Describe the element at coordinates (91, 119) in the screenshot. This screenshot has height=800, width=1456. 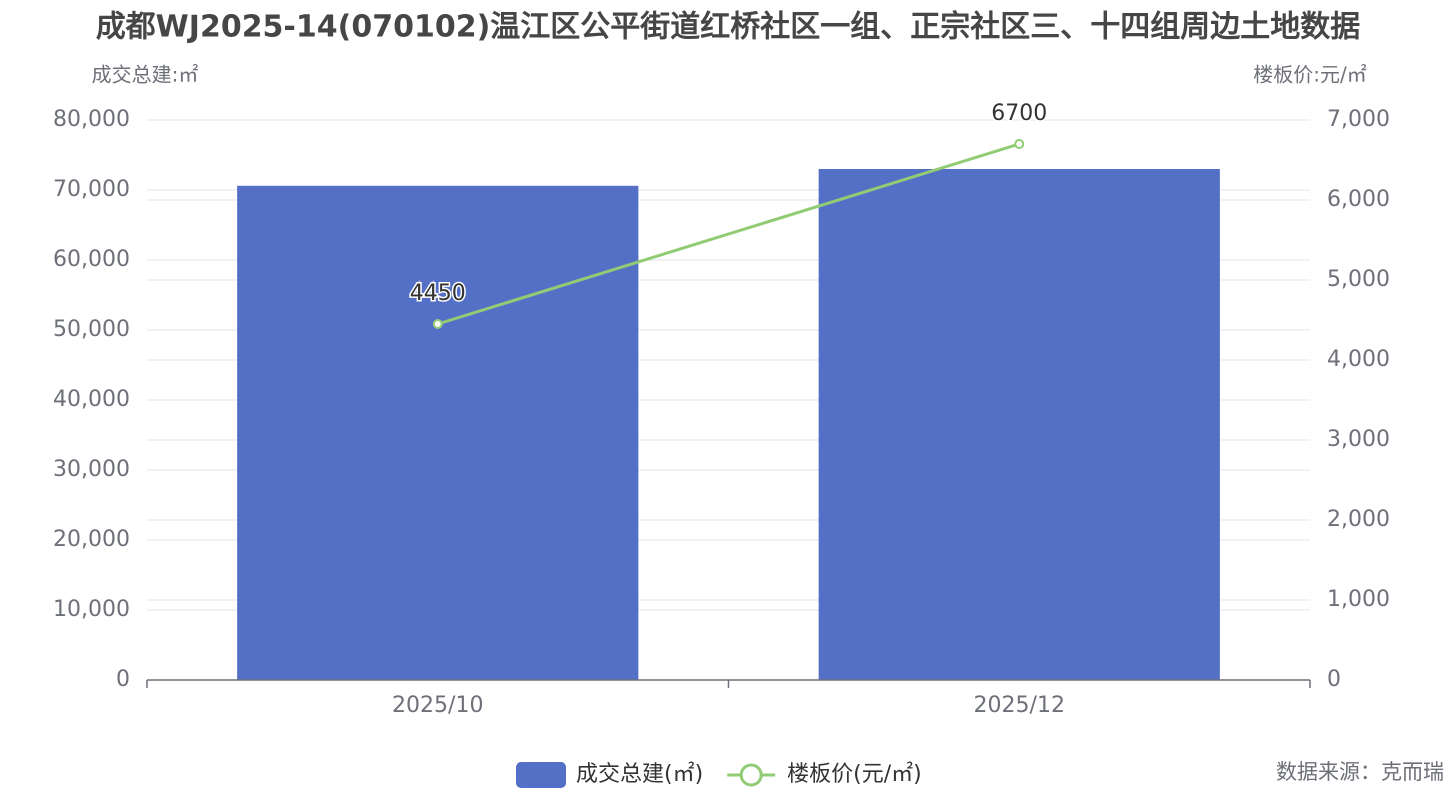
I see `y-tick-label: 80,000` at that location.